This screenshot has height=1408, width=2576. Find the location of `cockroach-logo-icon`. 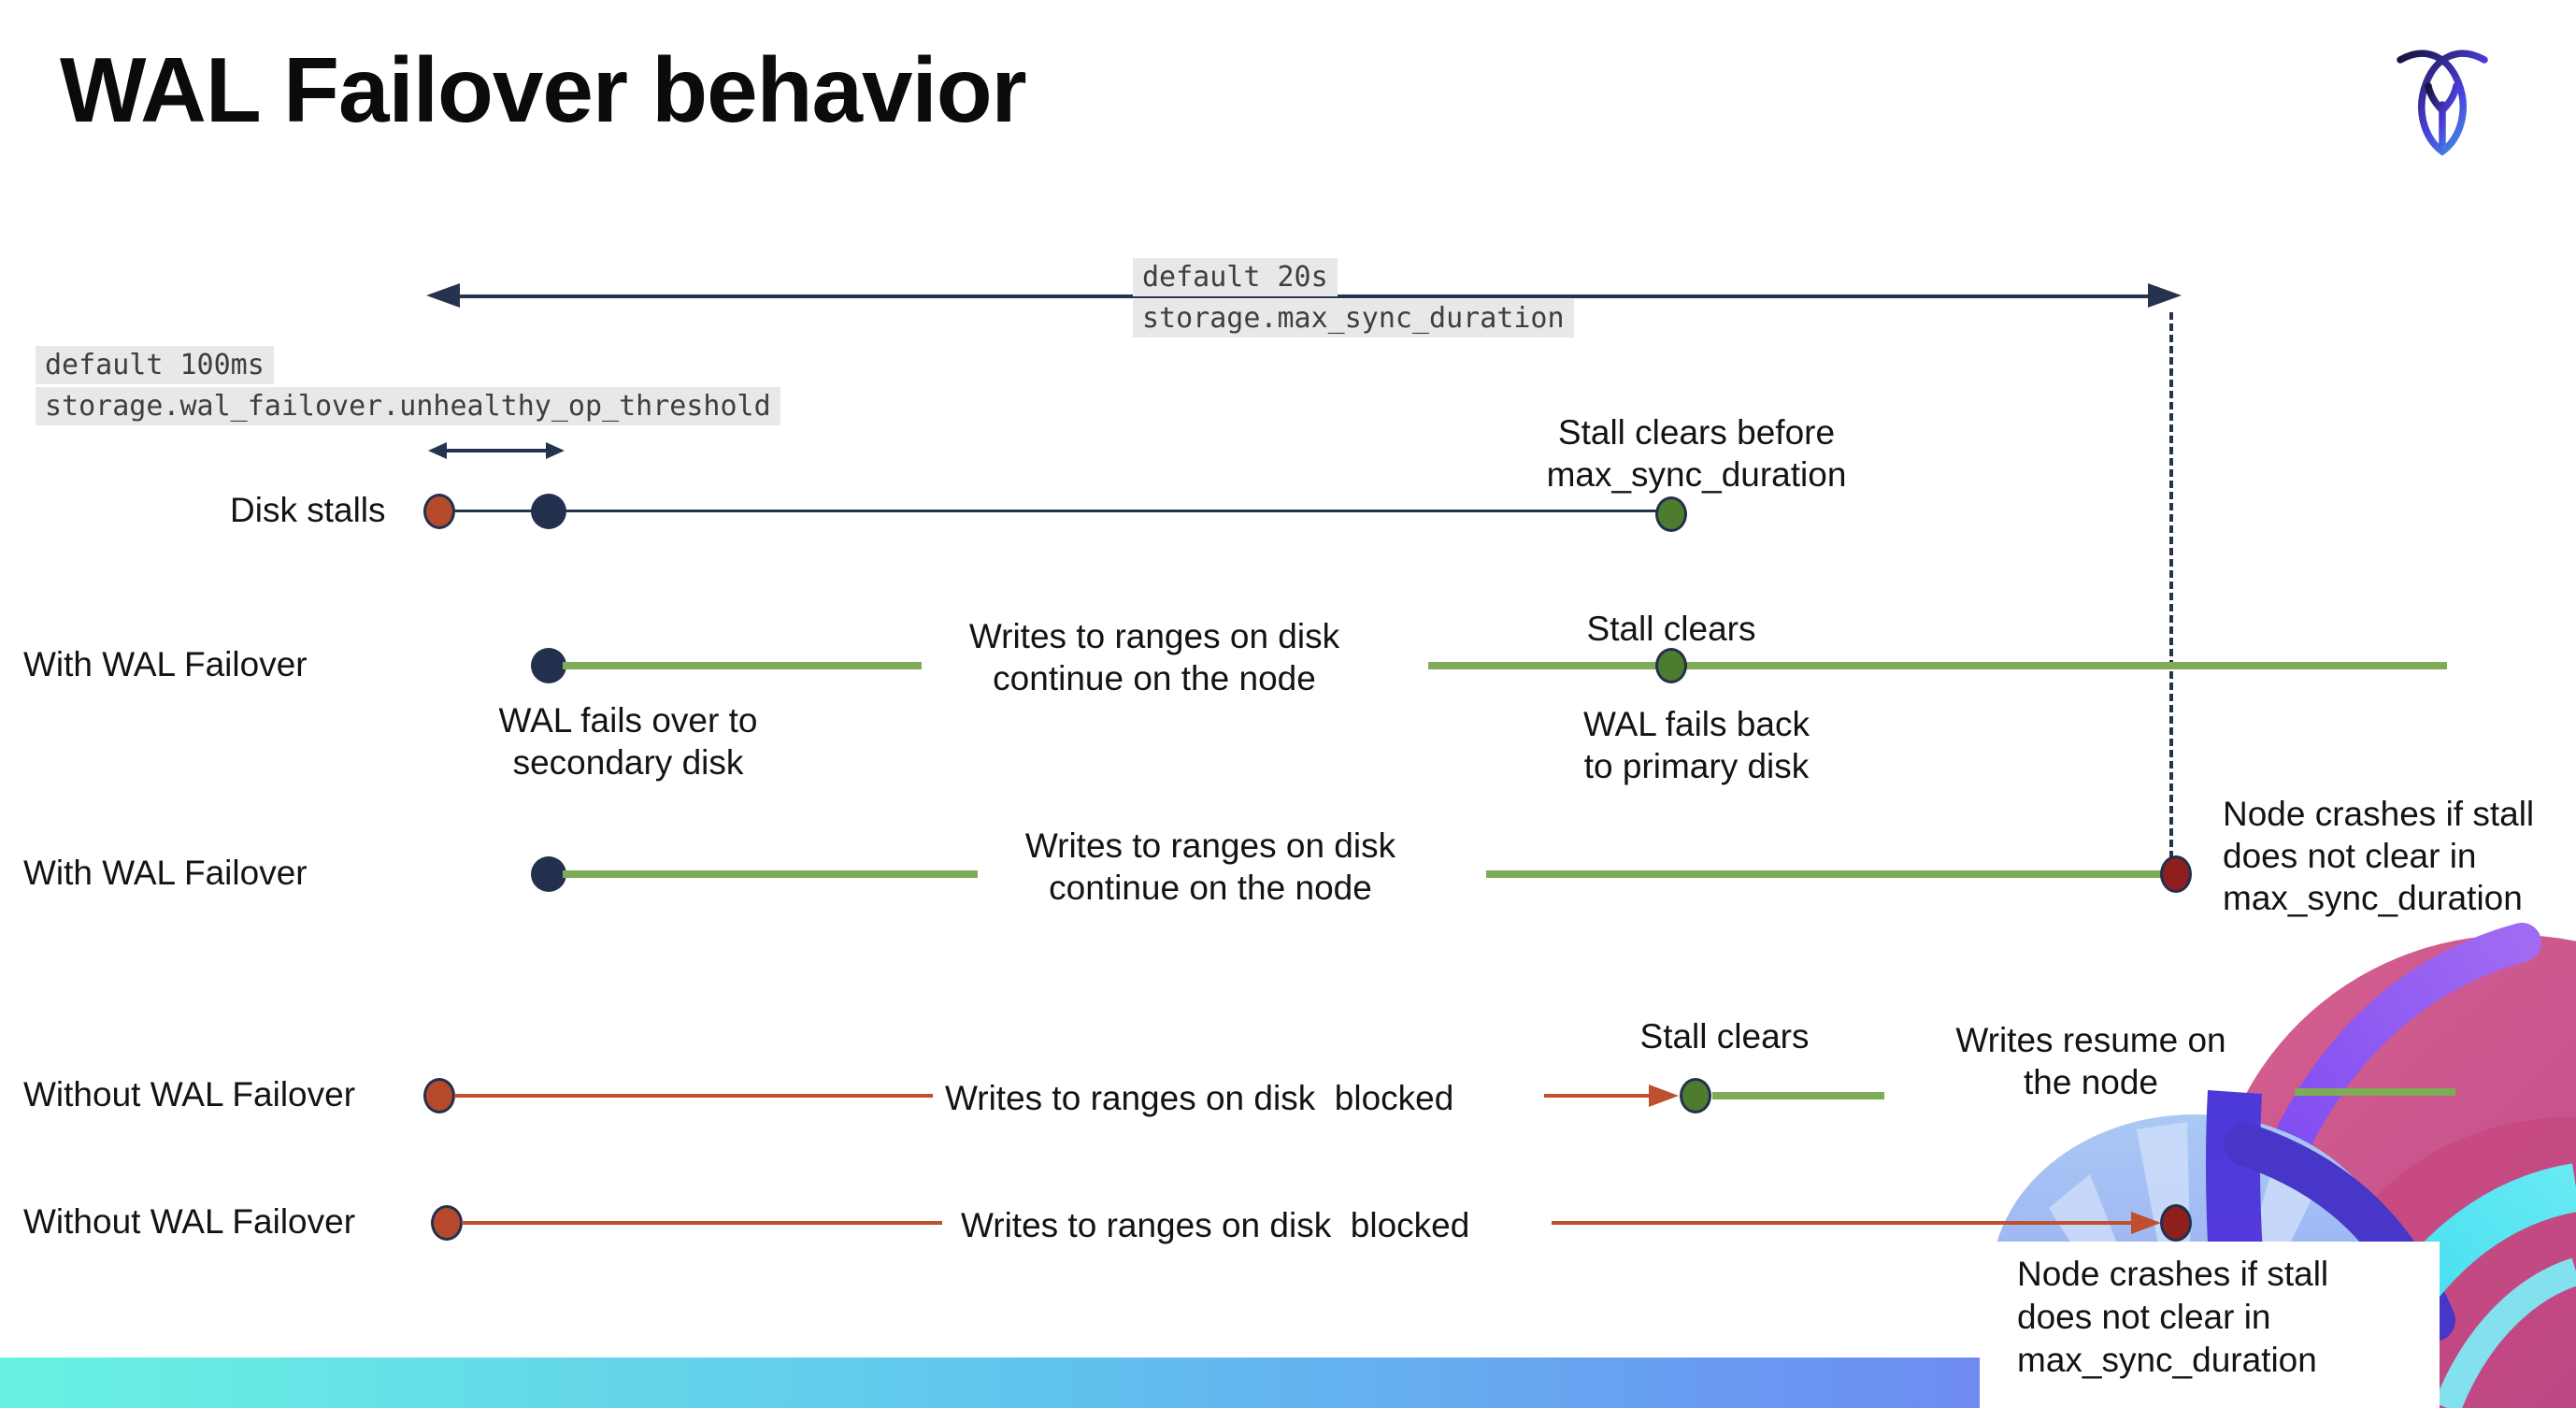

cockroach-logo-icon is located at coordinates (2442, 103).